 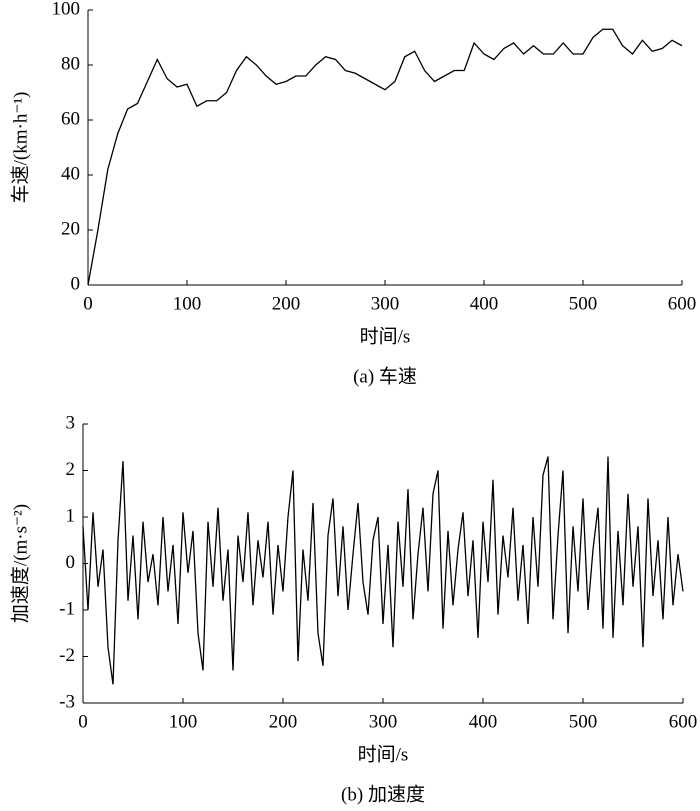 I want to click on y-tick-label: 3, so click(x=71, y=422).